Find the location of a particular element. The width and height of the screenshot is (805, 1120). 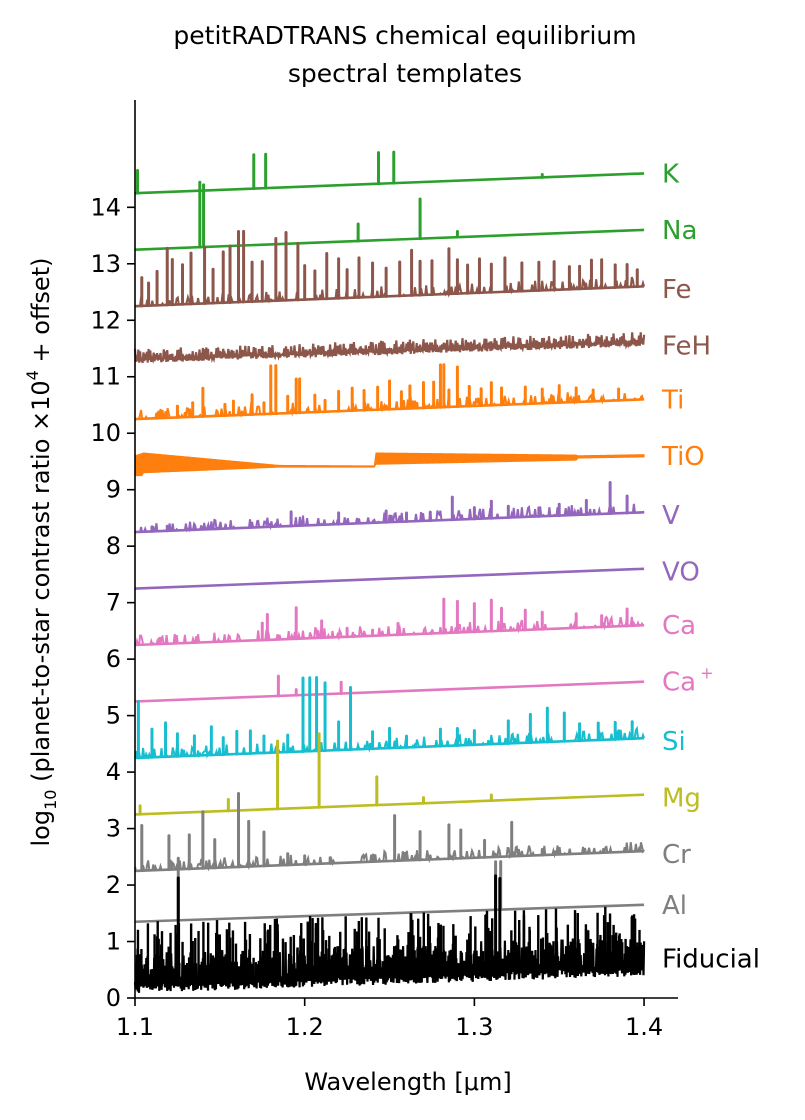

x-tick-label: 1.4 is located at coordinates (644, 1027).